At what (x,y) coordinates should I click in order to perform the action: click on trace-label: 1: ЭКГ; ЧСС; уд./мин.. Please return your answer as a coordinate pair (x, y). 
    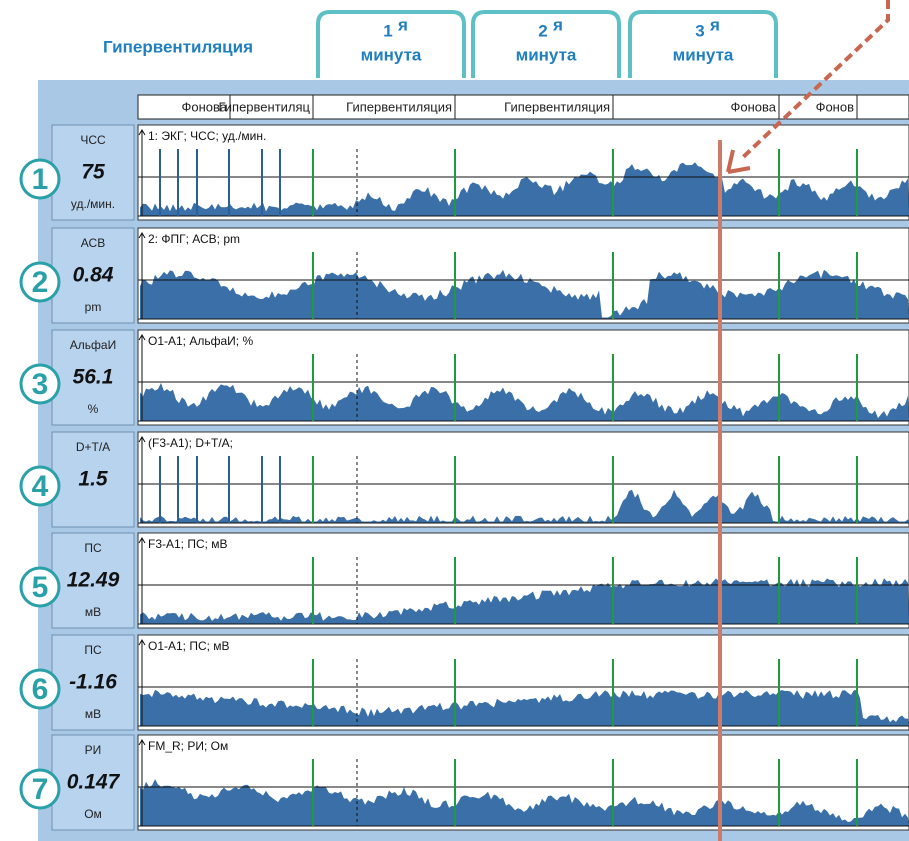
    Looking at the image, I should click on (207, 136).